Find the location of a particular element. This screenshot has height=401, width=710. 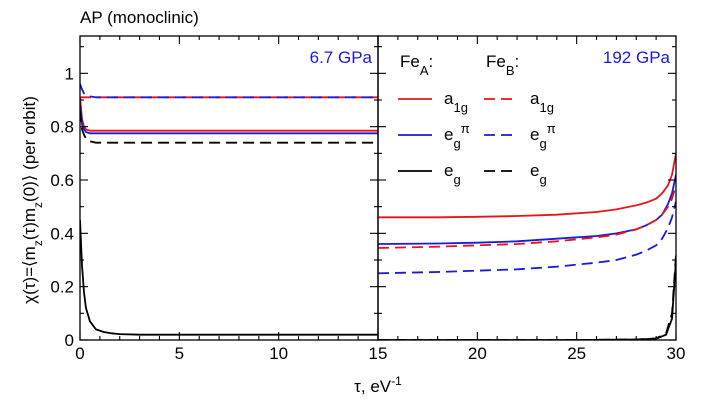

pressure-annotation: 192 GPa is located at coordinates (637, 57).